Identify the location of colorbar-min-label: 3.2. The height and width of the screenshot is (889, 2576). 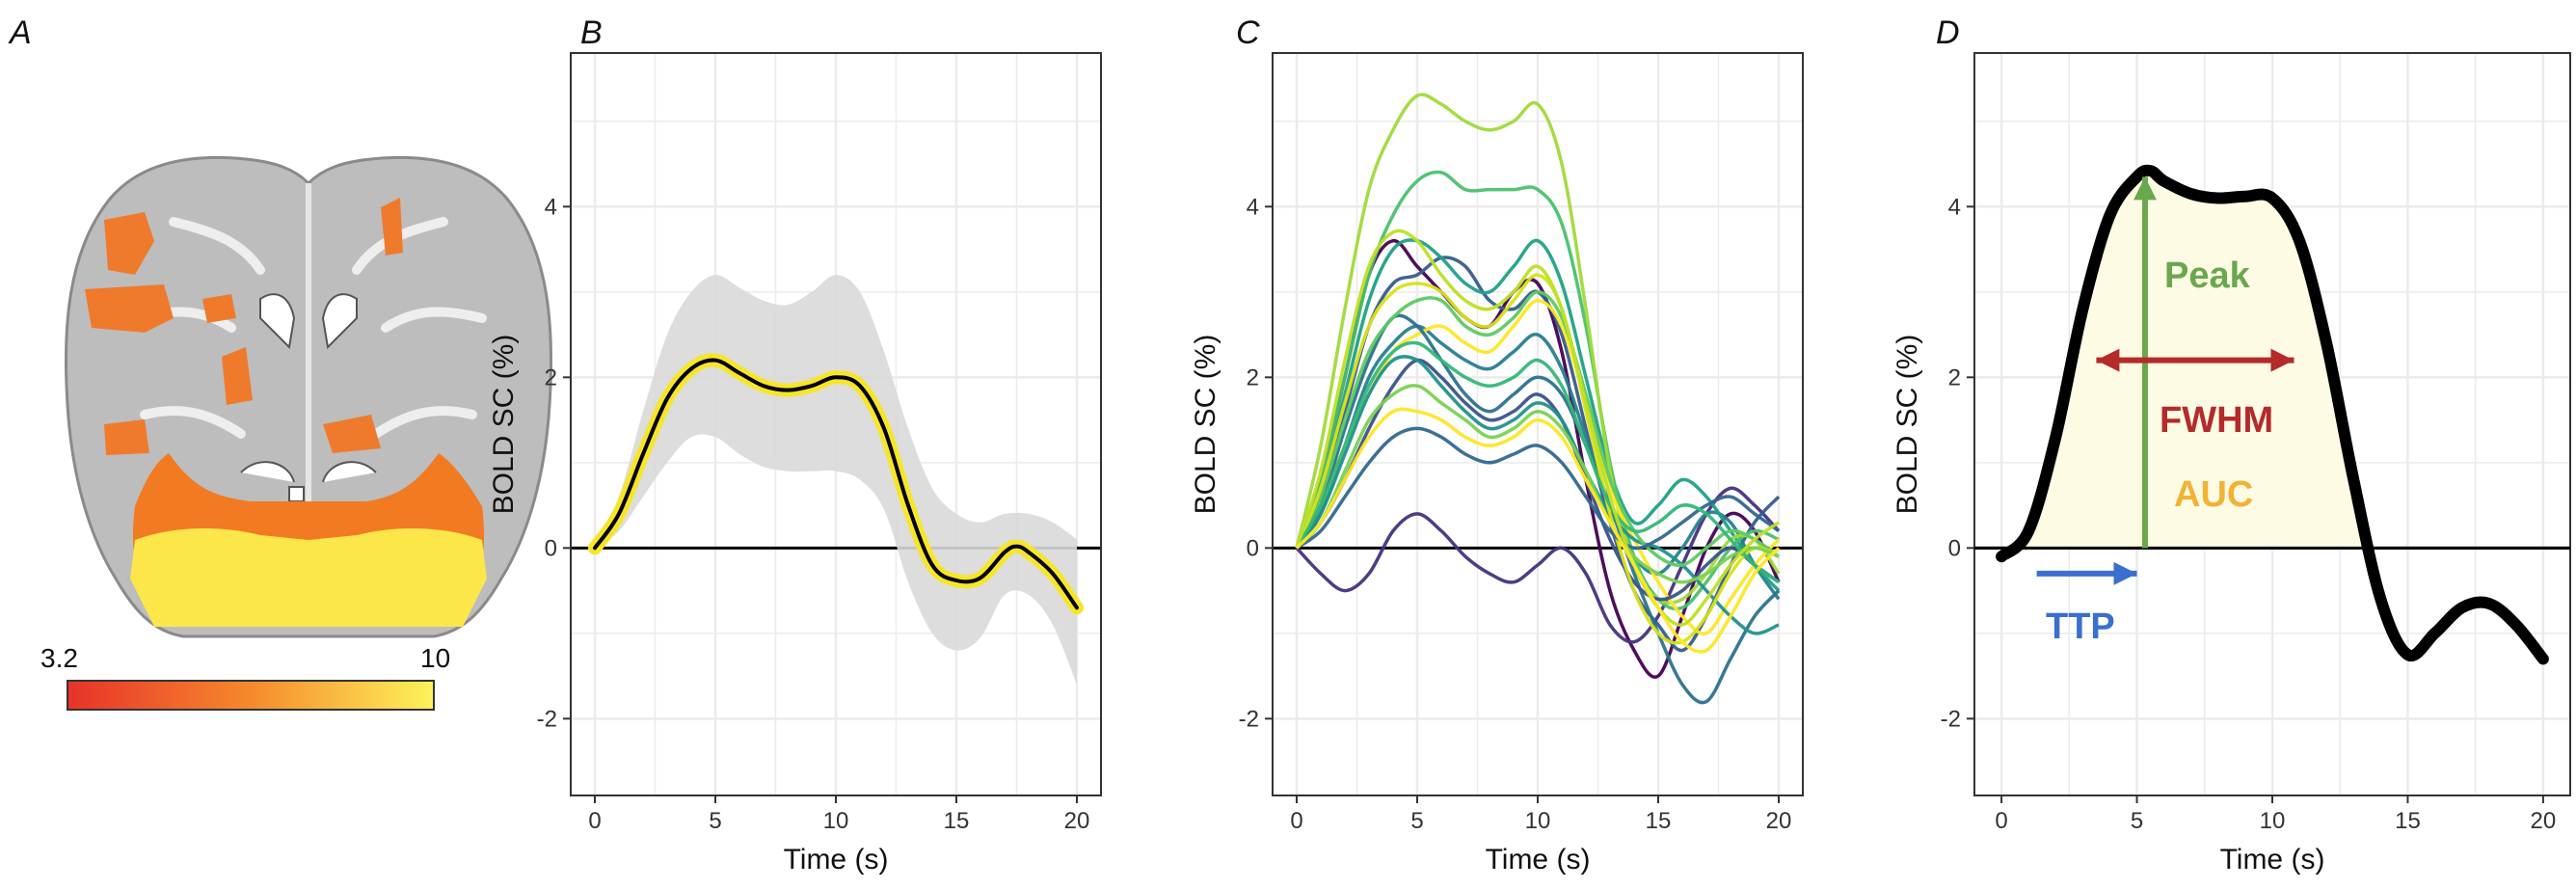
(59, 658).